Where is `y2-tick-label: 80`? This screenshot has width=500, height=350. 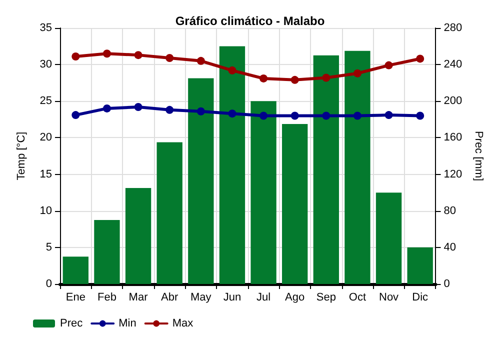
y2-tick-label: 80 is located at coordinates (450, 210).